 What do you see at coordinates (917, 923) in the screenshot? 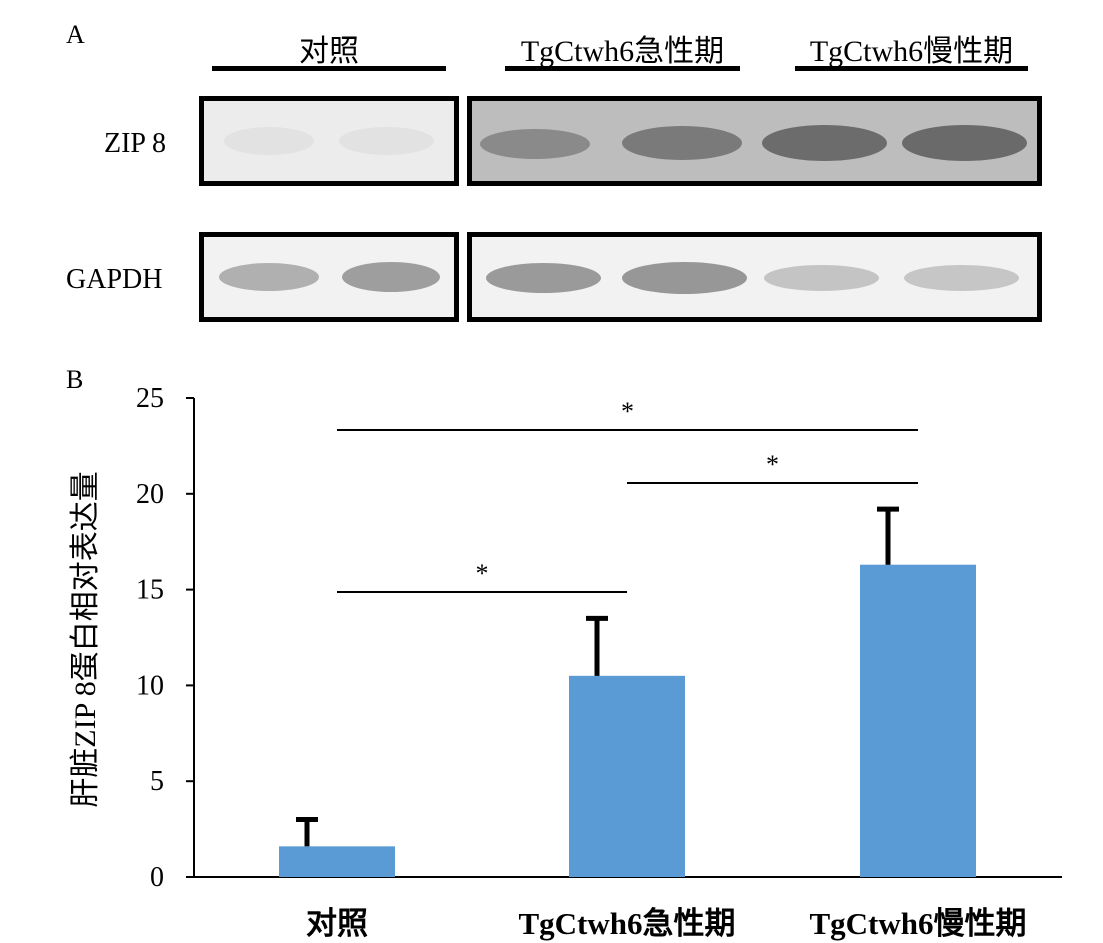
I see `x-tick-label-3: TgCtwh6慢性期` at bounding box center [917, 923].